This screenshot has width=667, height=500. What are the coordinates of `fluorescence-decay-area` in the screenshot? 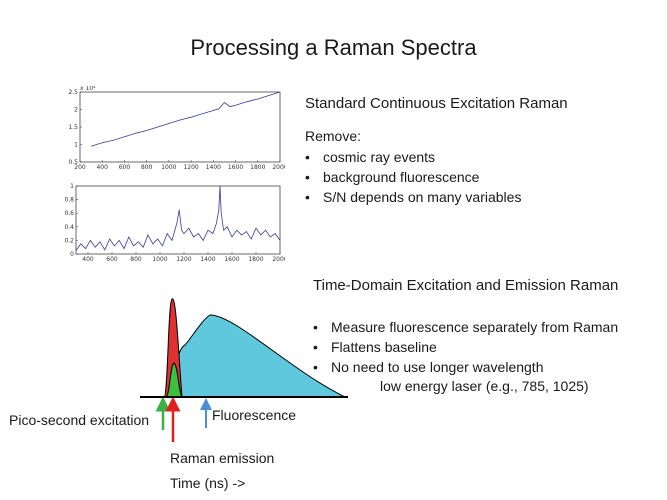 It's located at (256, 356).